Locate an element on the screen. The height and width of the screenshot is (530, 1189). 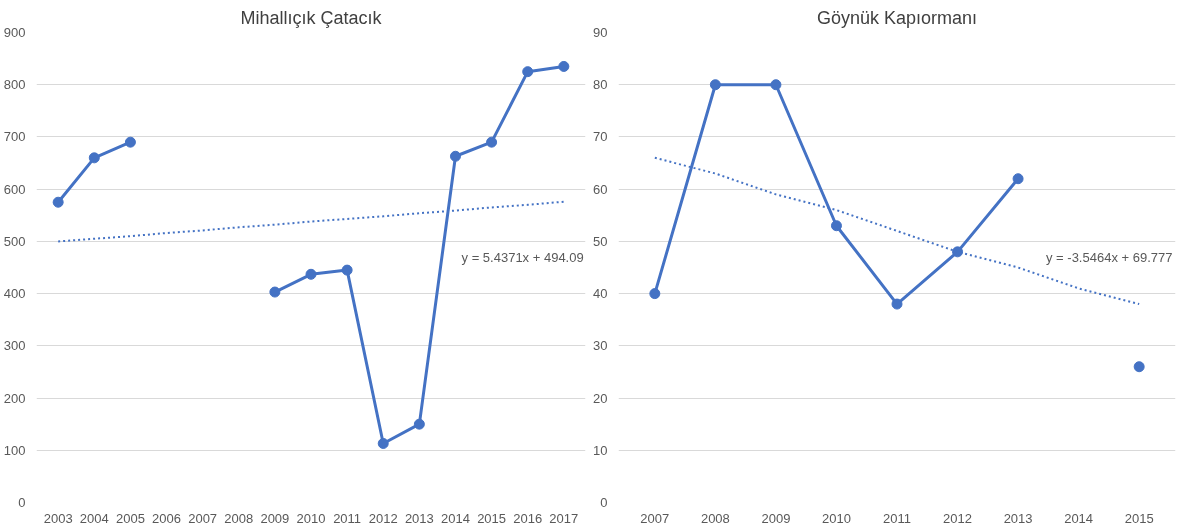
y-tick-label: 50 is located at coordinates (600, 241).